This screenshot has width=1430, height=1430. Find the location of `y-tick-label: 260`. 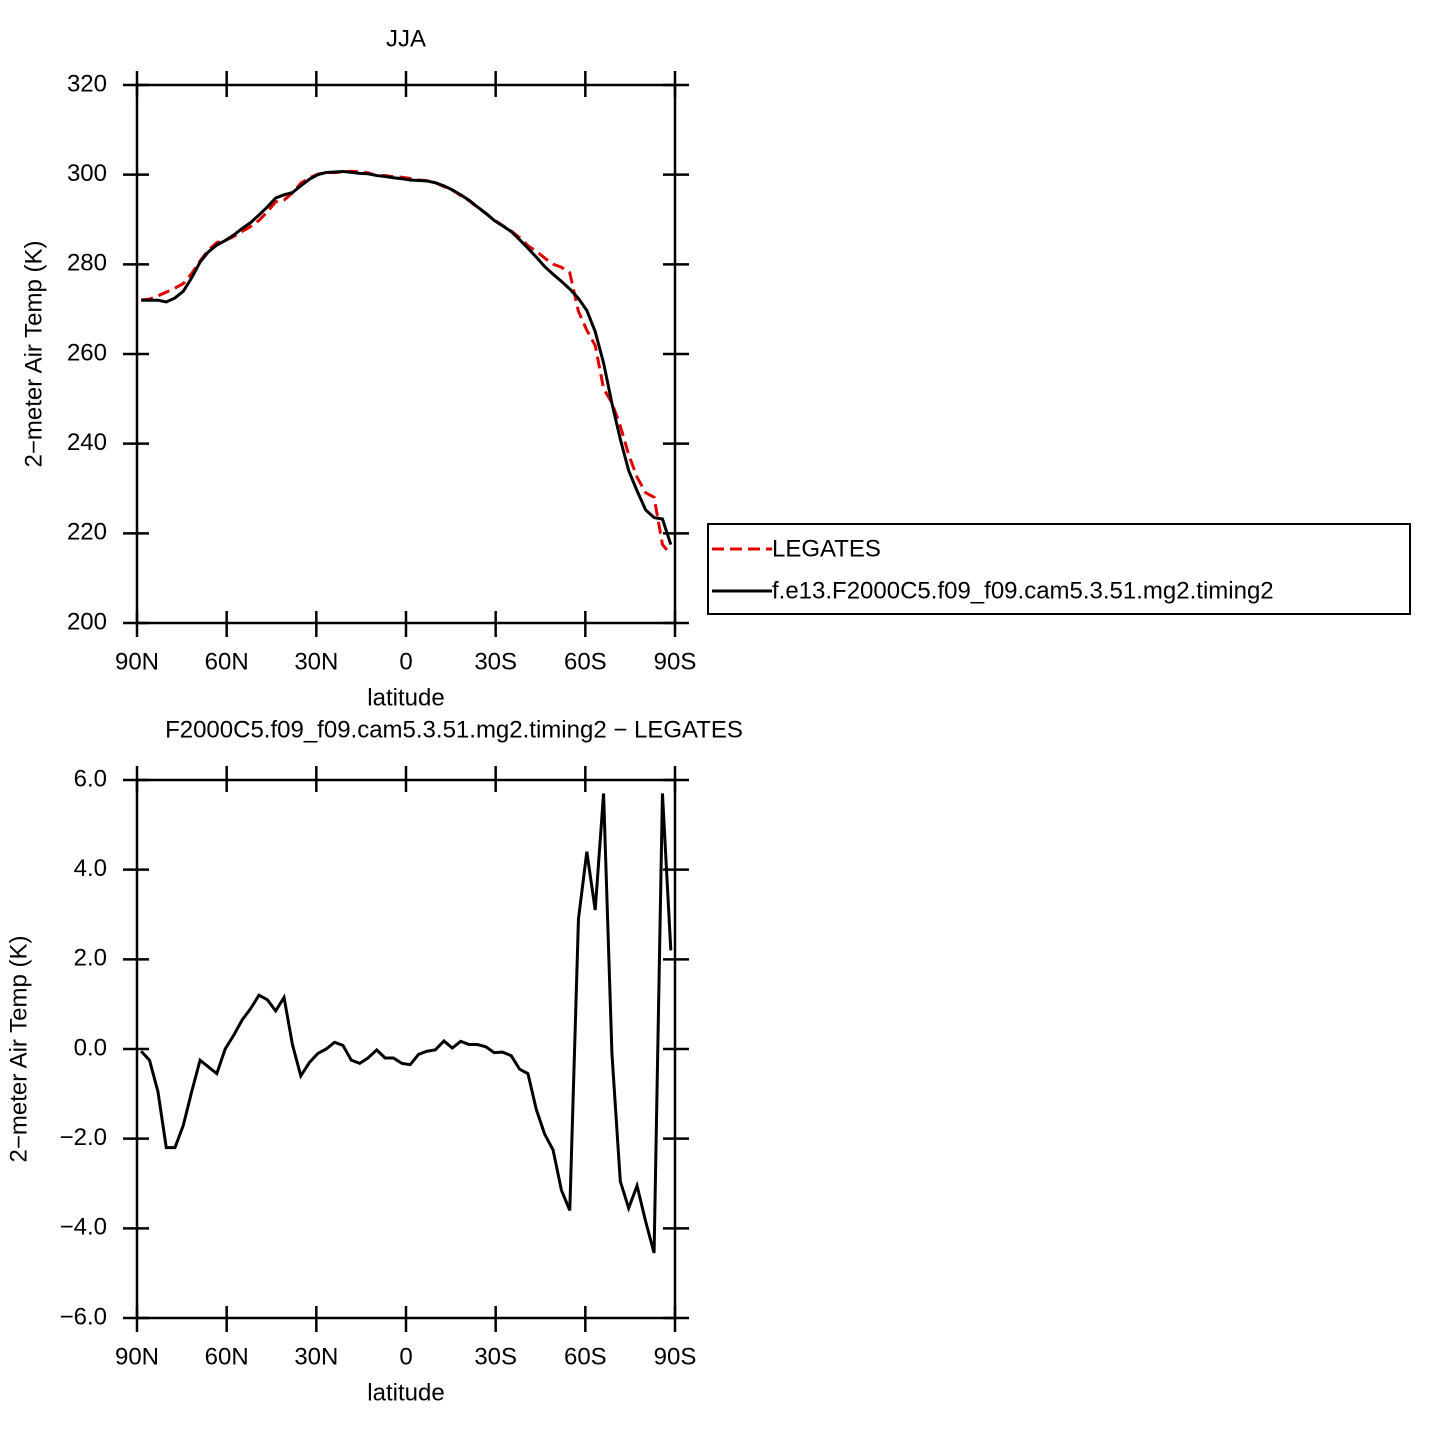

y-tick-label: 260 is located at coordinates (87, 352).